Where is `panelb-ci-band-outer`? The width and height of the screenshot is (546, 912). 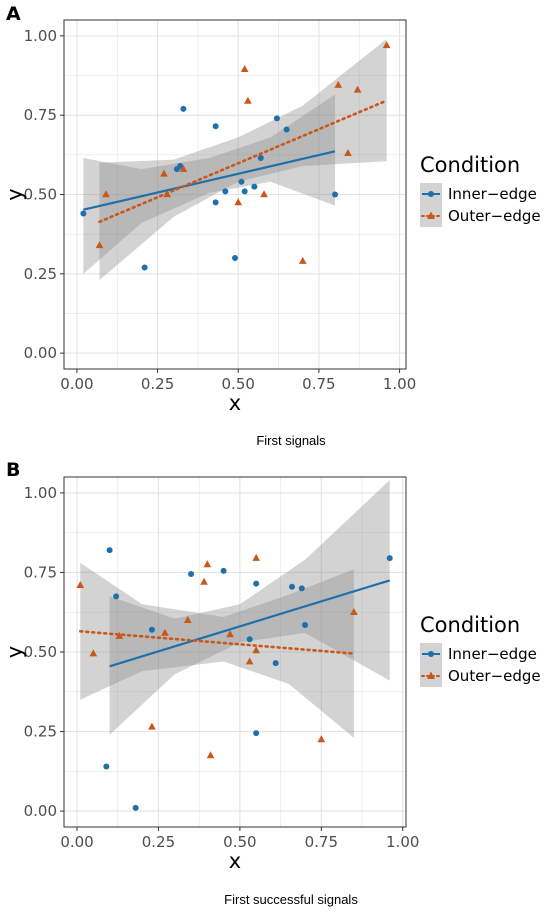 panelb-ci-band-outer is located at coordinates (217, 650).